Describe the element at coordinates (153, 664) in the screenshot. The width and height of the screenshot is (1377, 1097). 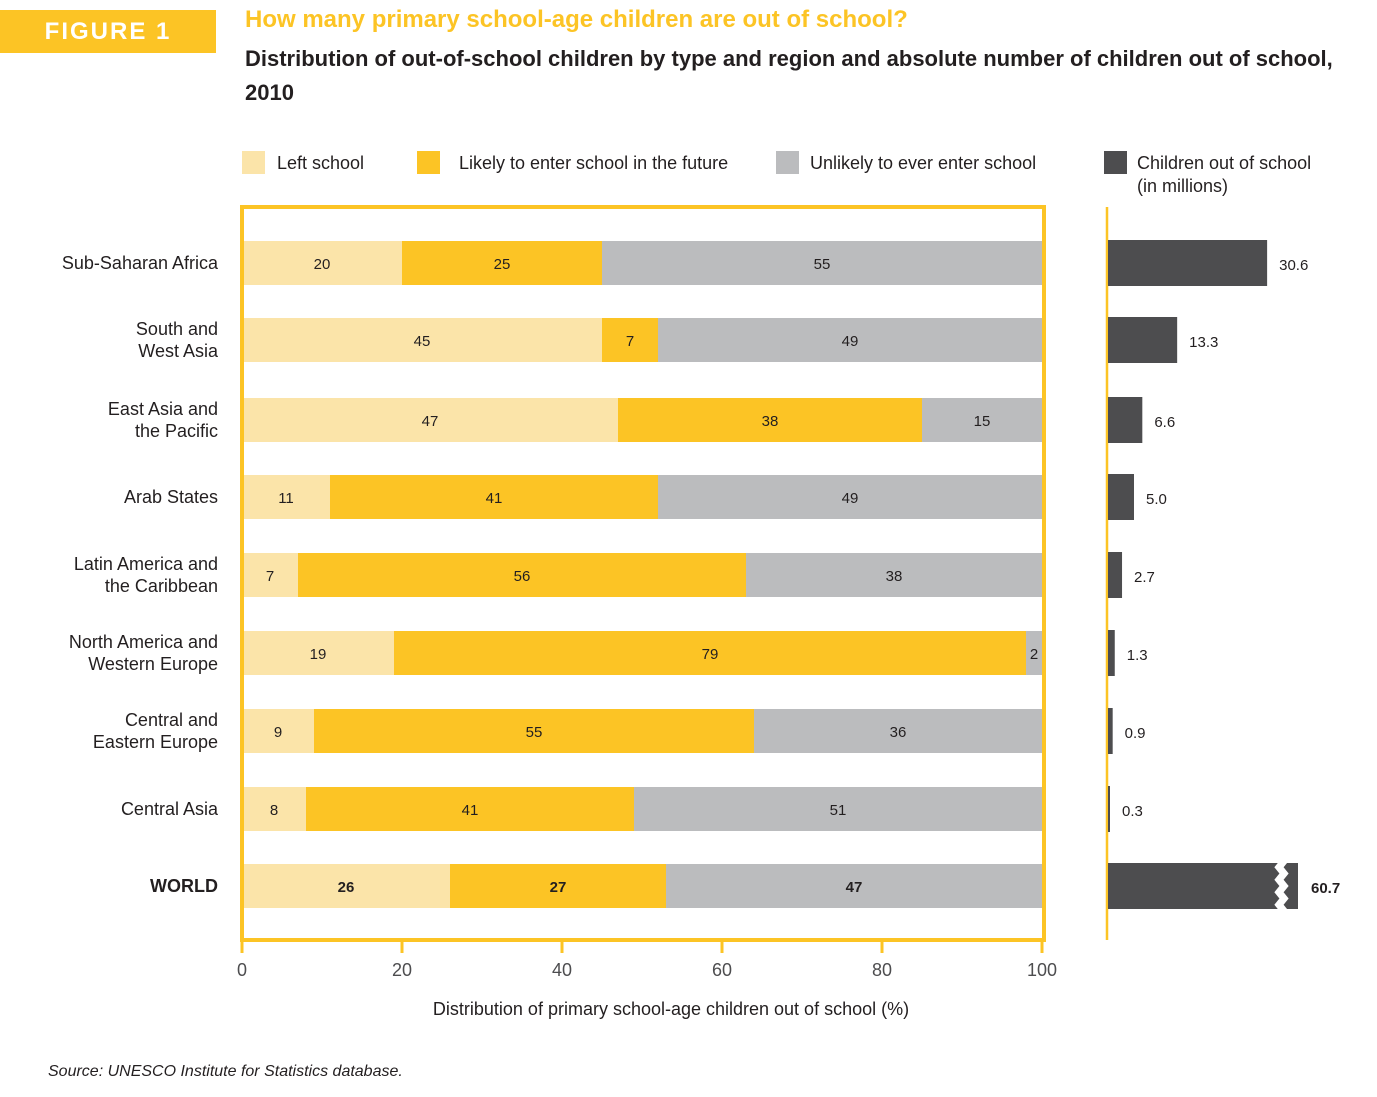
I see `category-label: Western Europe` at that location.